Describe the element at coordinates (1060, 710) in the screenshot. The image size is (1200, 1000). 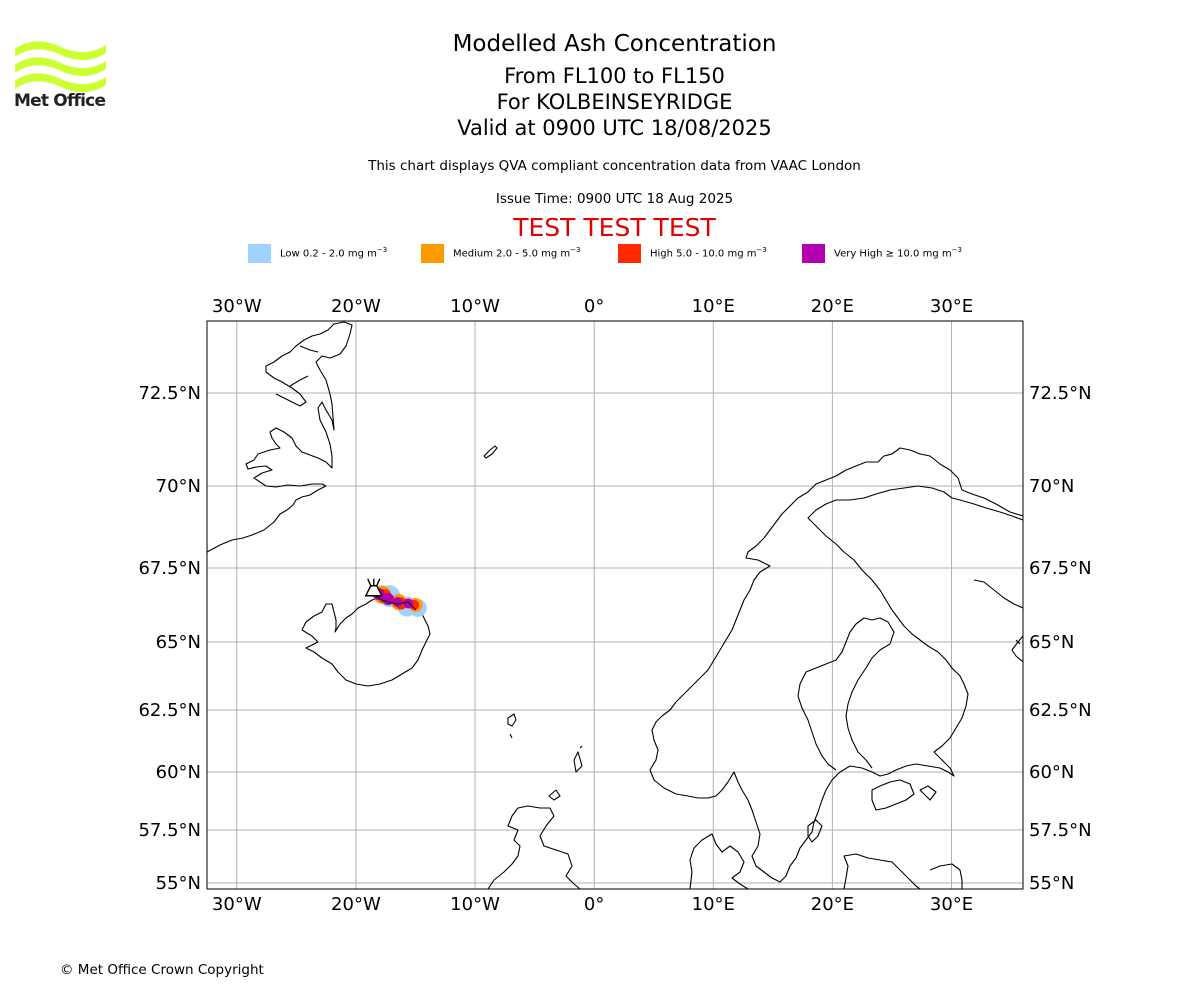
I see `lat-tick-label-right: 62.5°N` at that location.